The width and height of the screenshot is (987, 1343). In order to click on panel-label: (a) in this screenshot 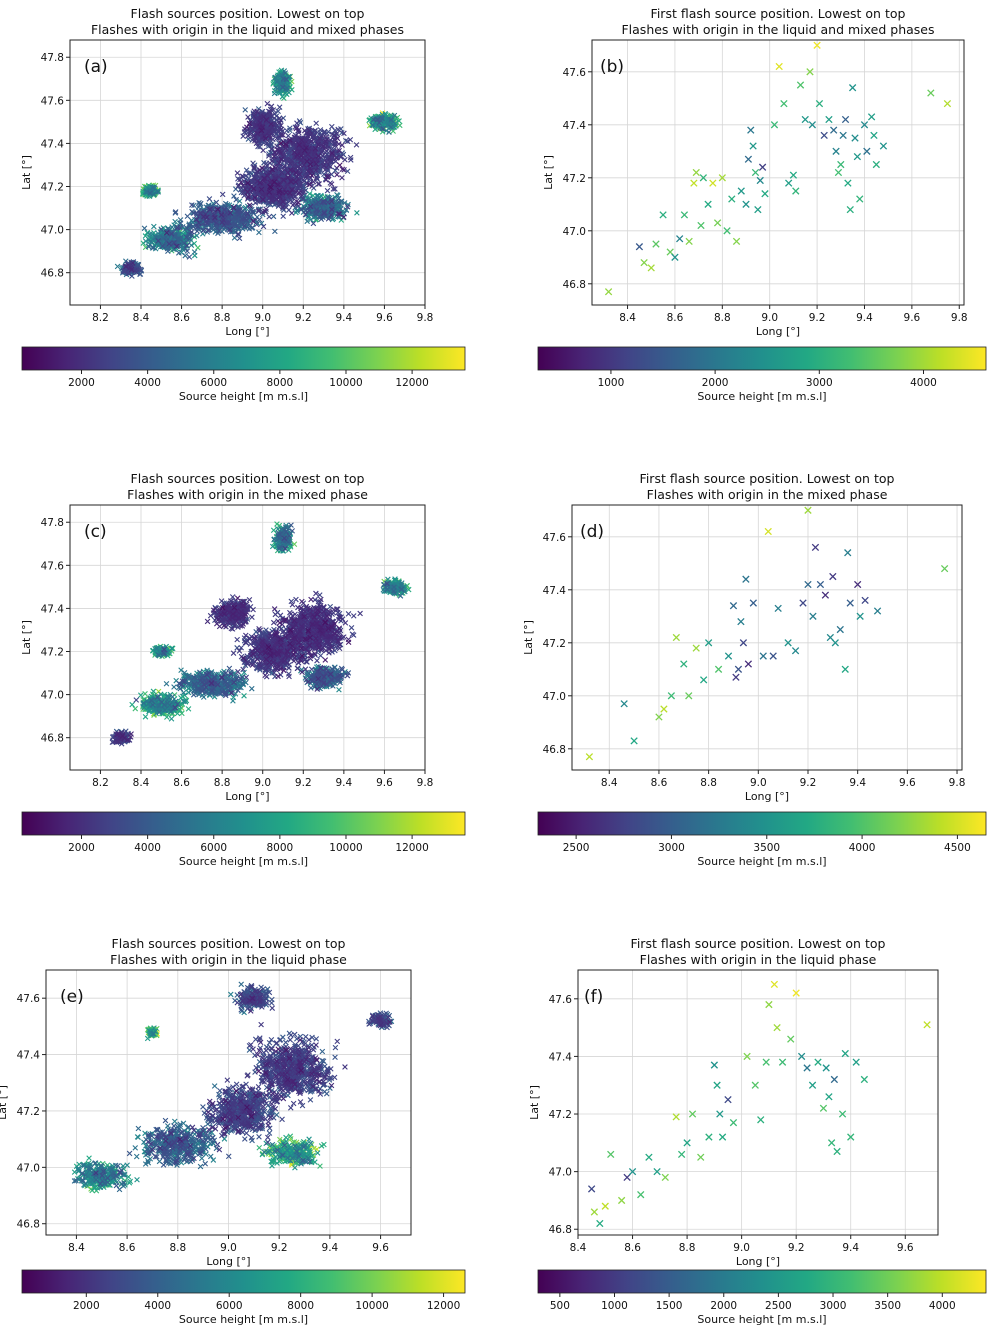, I will do `click(96, 67)`.